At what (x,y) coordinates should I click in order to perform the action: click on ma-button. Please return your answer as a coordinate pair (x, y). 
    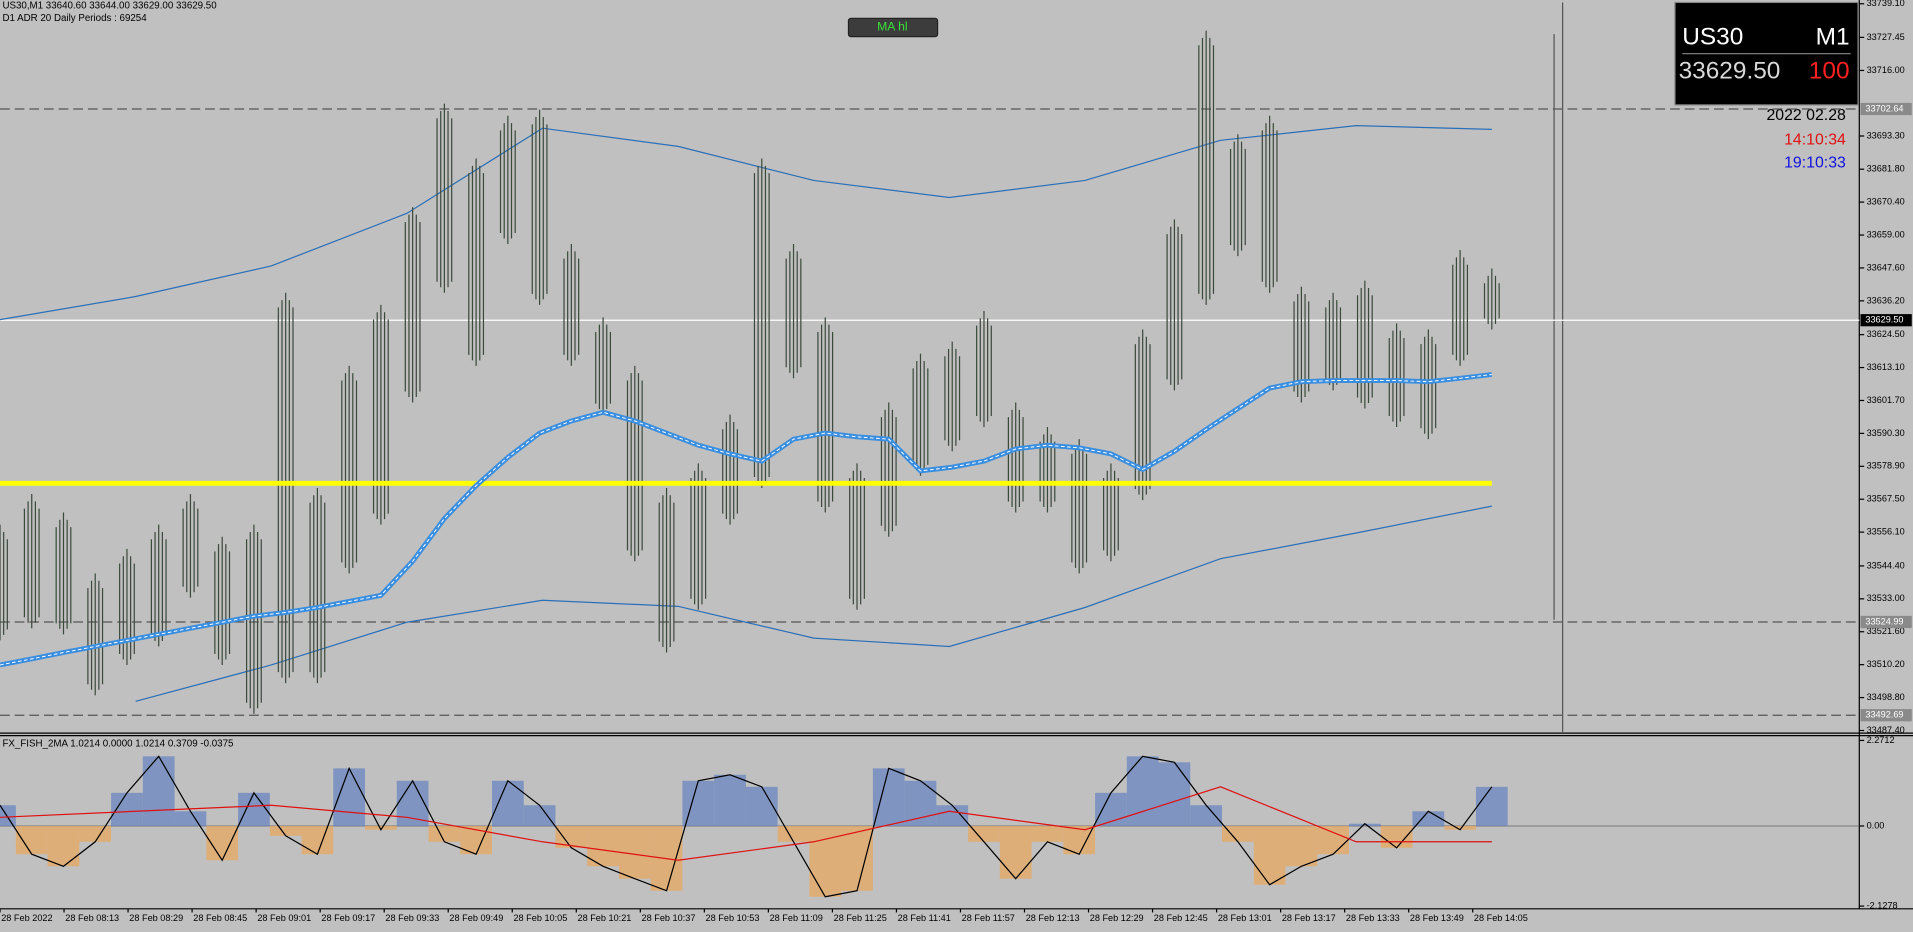
    Looking at the image, I should click on (893, 27).